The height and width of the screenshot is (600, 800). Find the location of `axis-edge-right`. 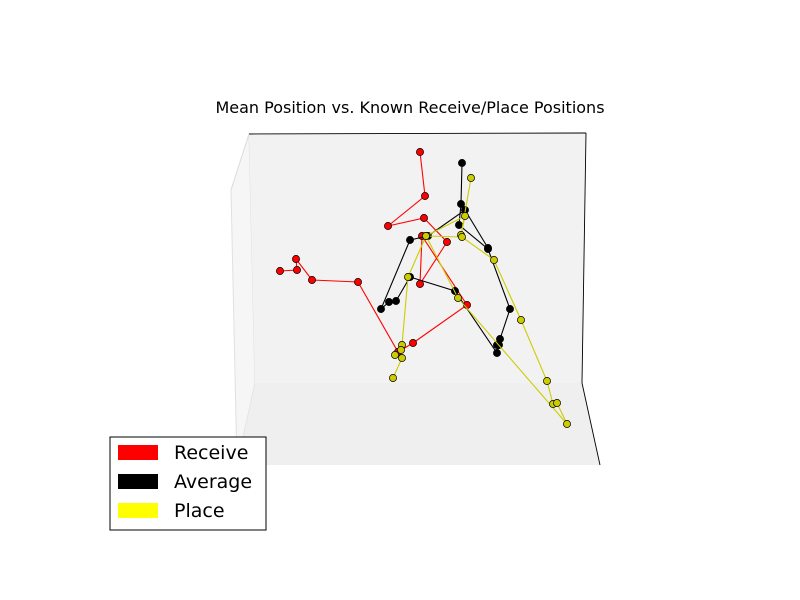

axis-edge-right is located at coordinates (584, 258).